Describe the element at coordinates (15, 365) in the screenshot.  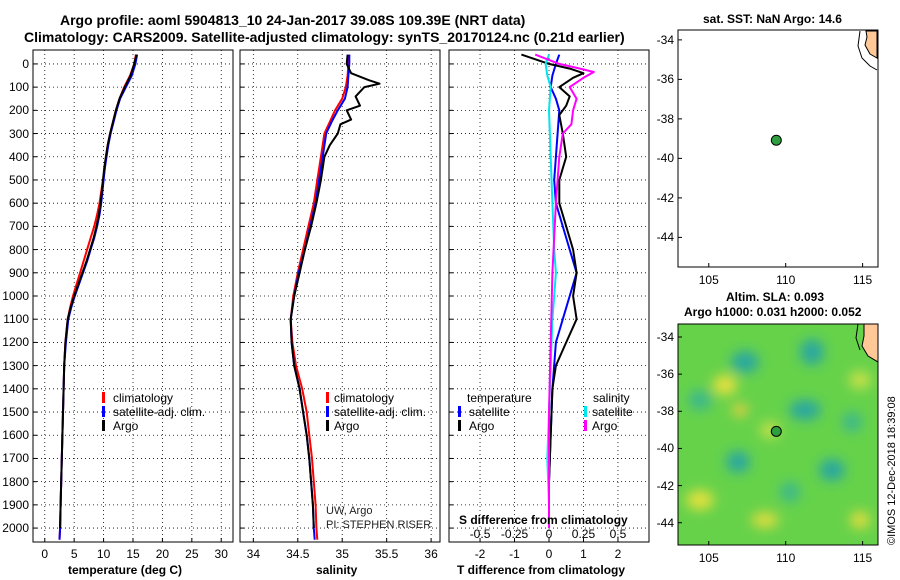
I see `depth-tick-label: 1300` at that location.